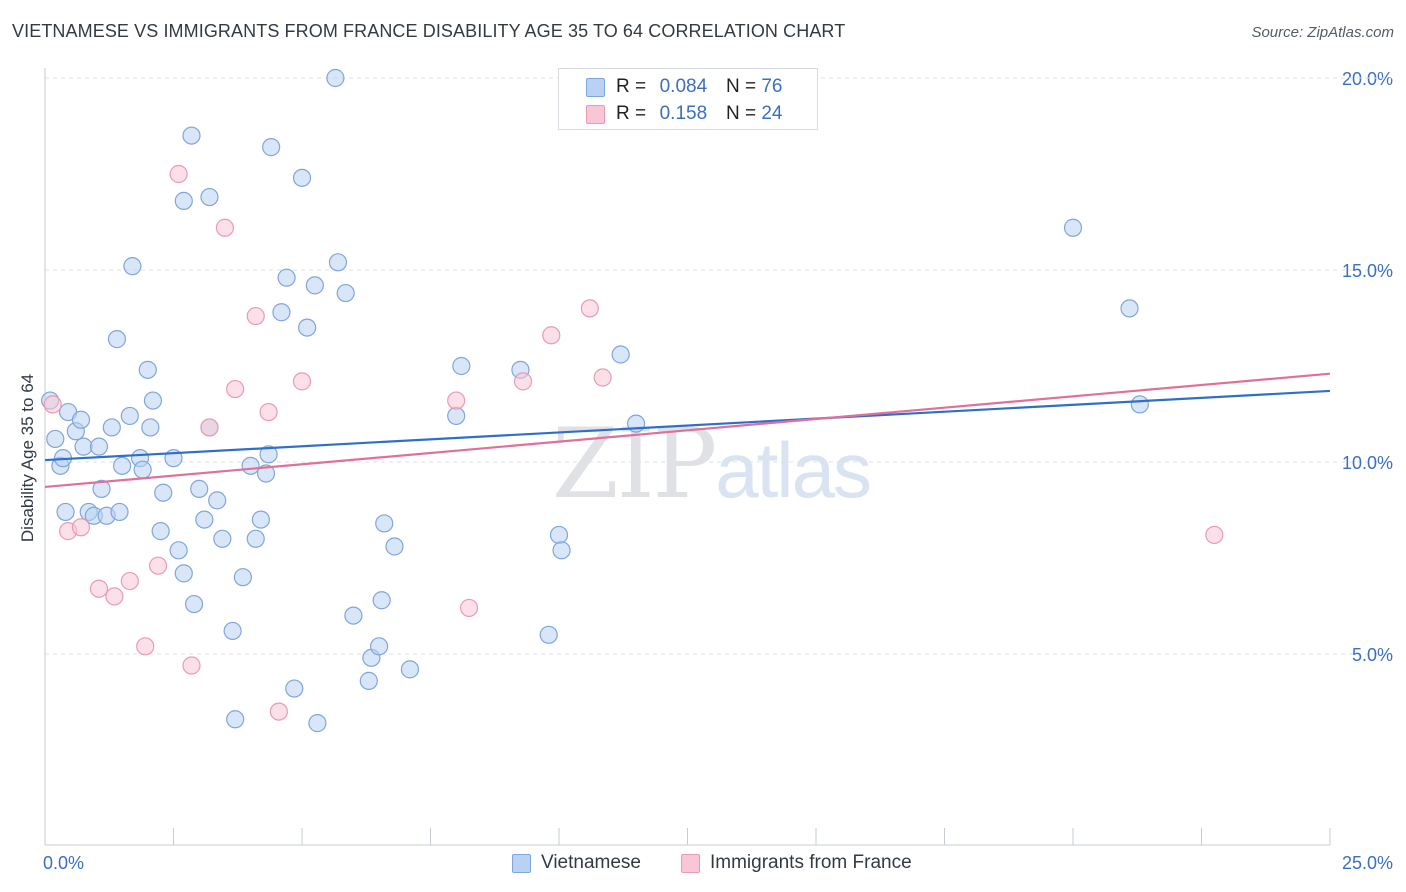 The width and height of the screenshot is (1406, 892). I want to click on r-value: 0.158, so click(683, 113).